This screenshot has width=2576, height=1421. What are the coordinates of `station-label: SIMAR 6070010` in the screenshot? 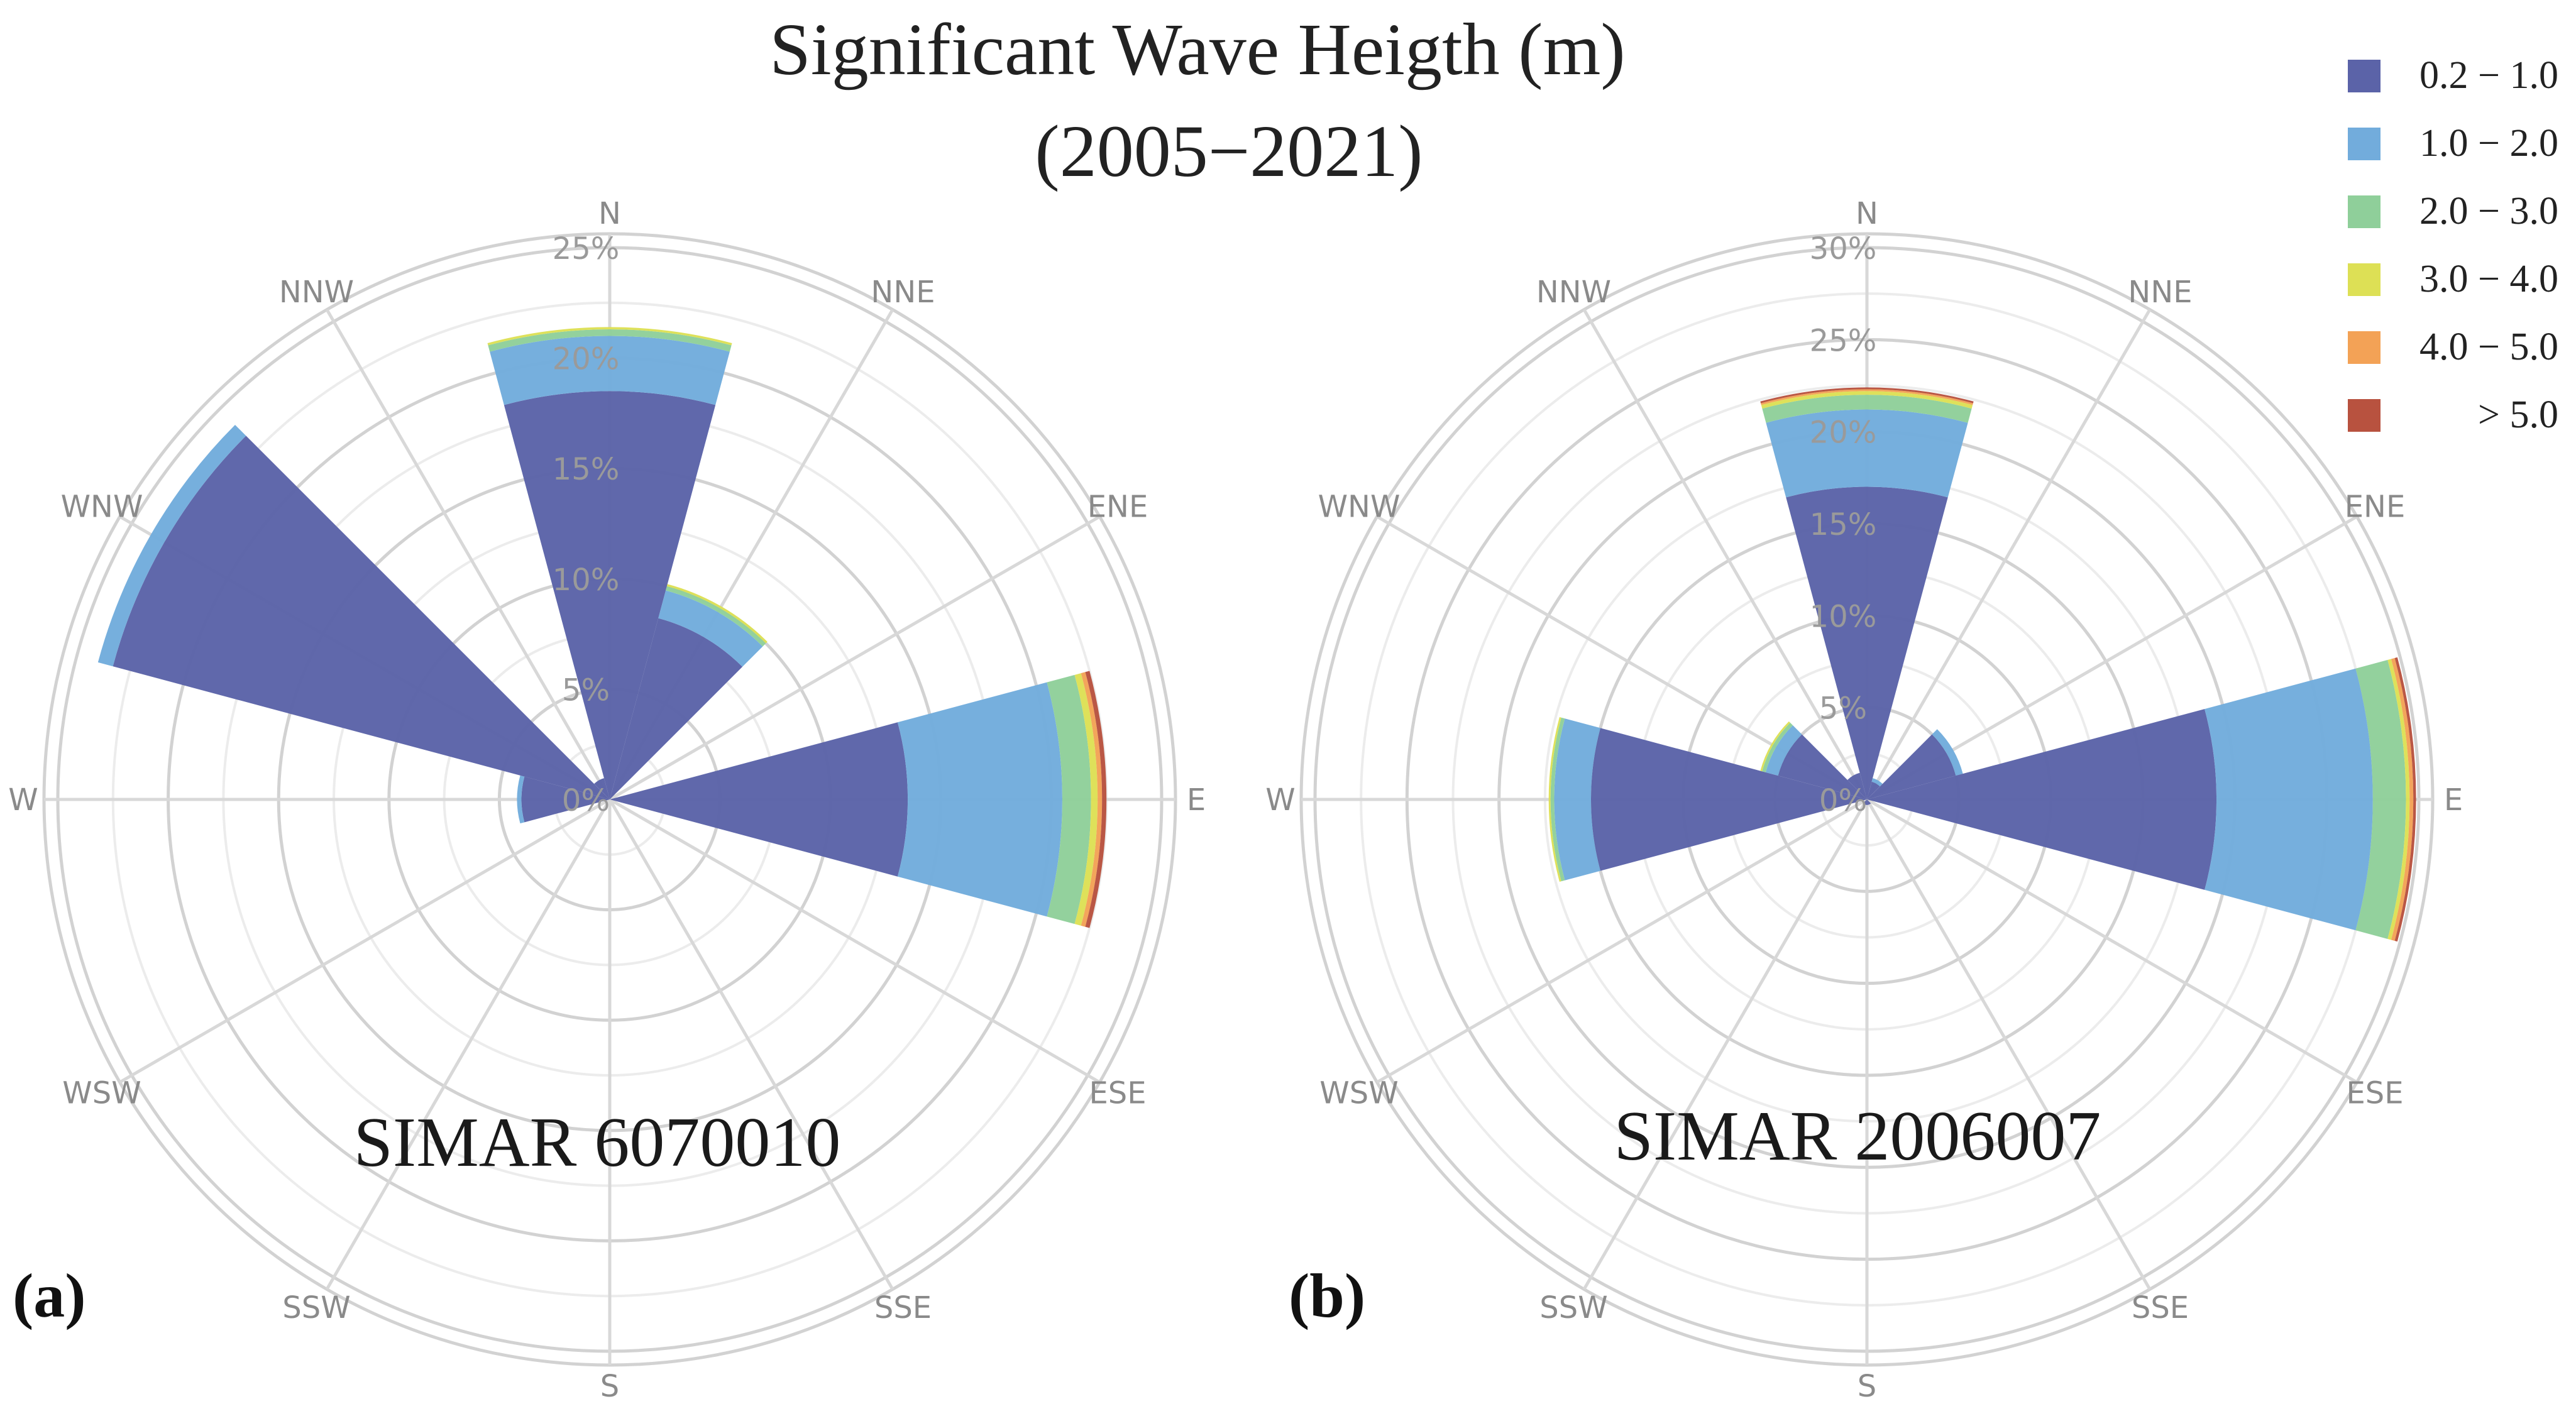 It's located at (597, 1143).